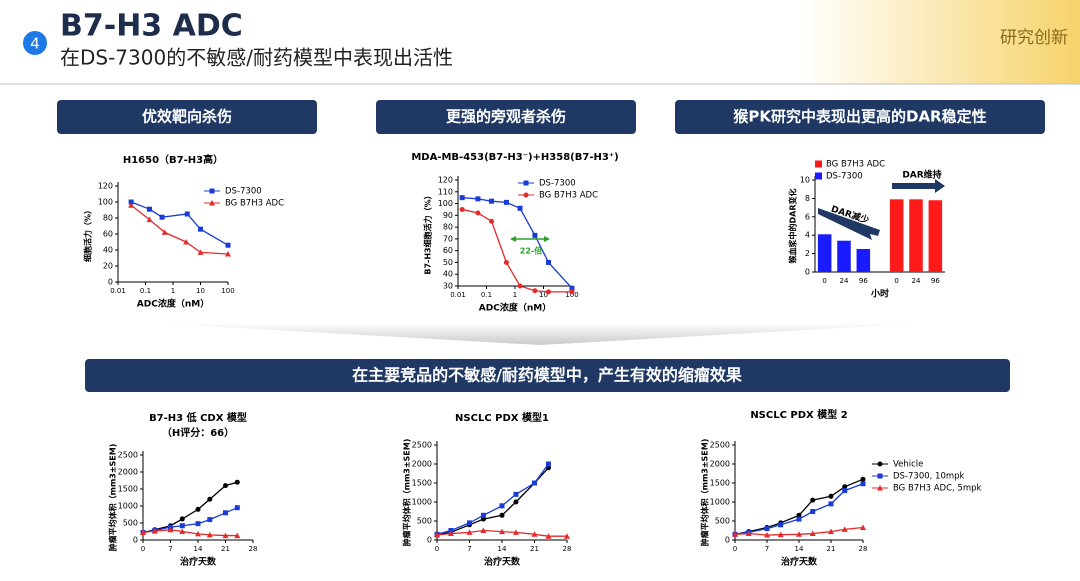 This screenshot has height=581, width=1080. Describe the element at coordinates (173, 159) in the screenshot. I see `chart-title: H1650（B7-H3高）` at that location.